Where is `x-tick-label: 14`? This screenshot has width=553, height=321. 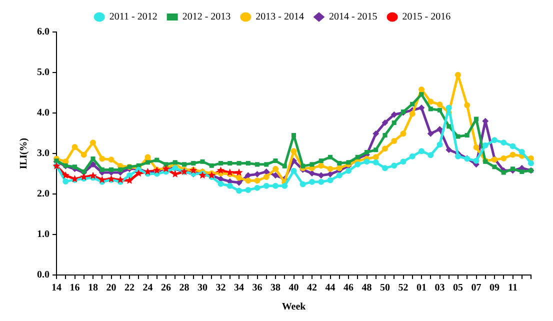 x-tick-label: 14 is located at coordinates (57, 288).